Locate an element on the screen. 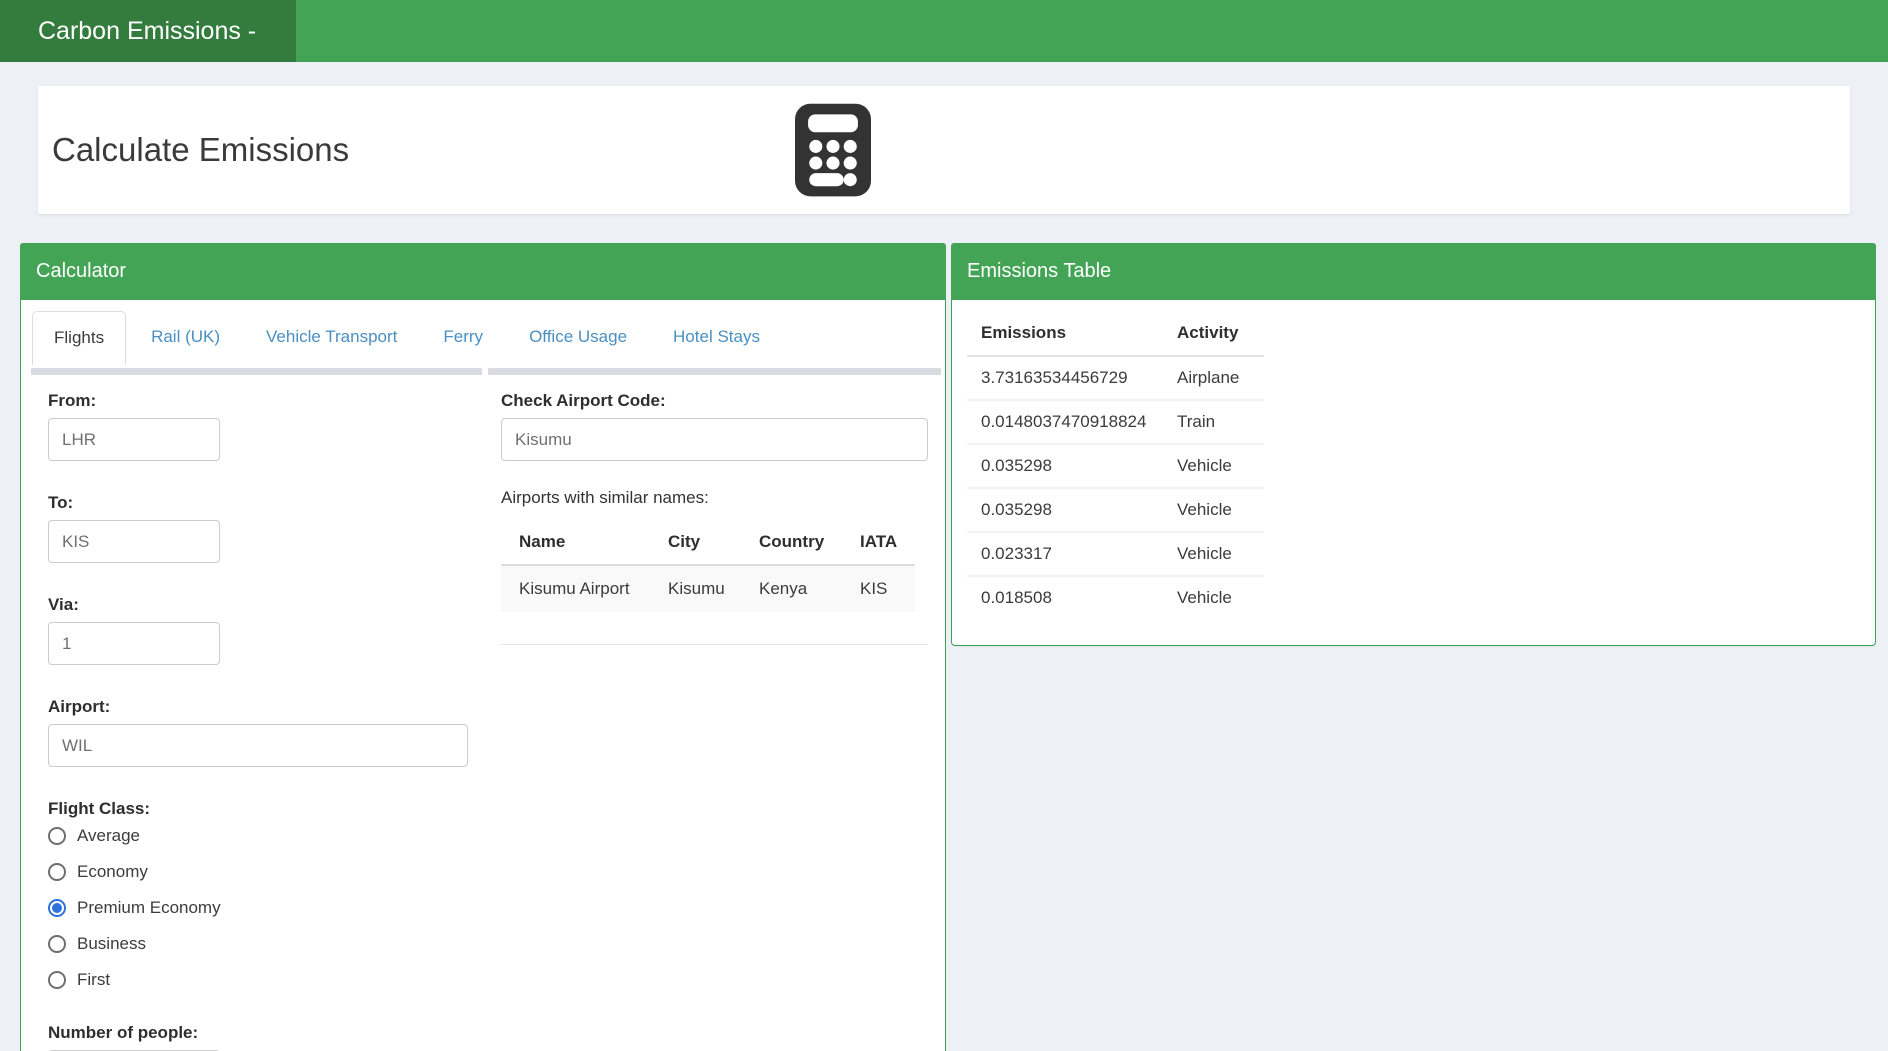  airport-group: Airport: is located at coordinates (258, 732).